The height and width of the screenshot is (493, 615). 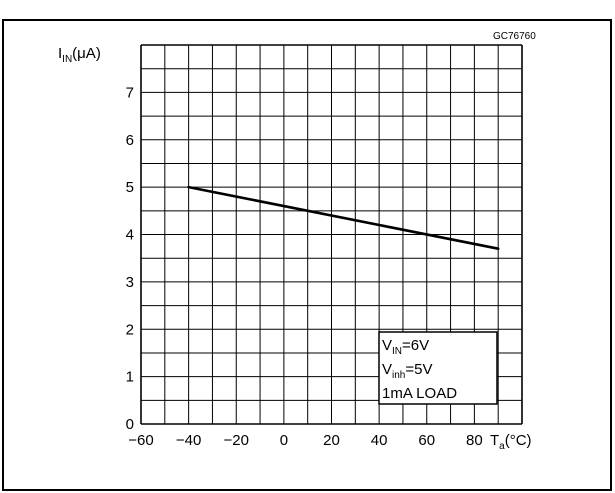 What do you see at coordinates (407, 371) in the screenshot?
I see `legend-line-2: Vinh=5V` at bounding box center [407, 371].